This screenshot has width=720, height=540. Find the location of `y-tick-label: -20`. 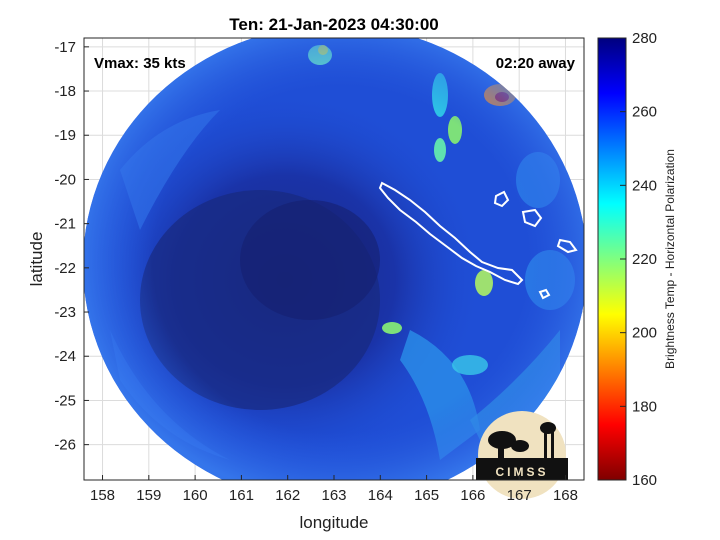

y-tick-label: -20 is located at coordinates (65, 179).